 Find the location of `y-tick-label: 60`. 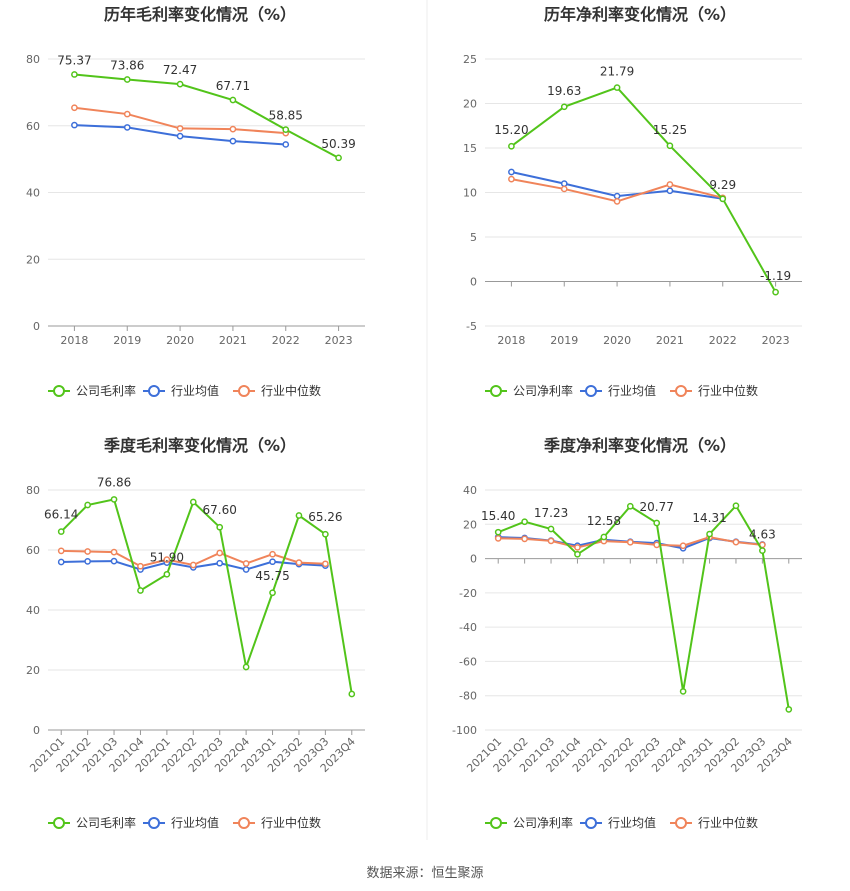

y-tick-label: 60 is located at coordinates (33, 126).